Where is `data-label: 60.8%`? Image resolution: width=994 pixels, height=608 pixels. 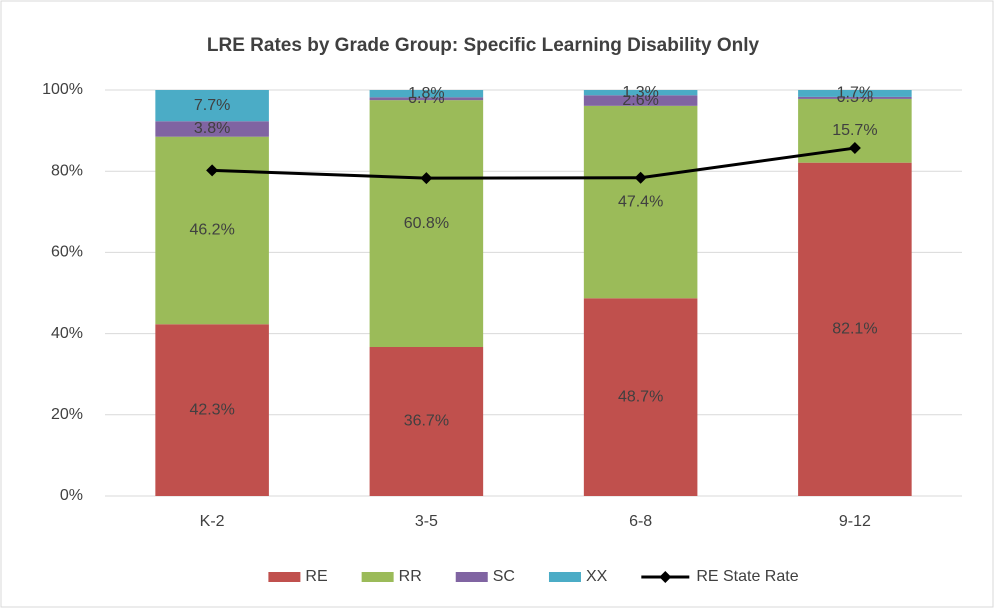
data-label: 60.8% is located at coordinates (426, 223).